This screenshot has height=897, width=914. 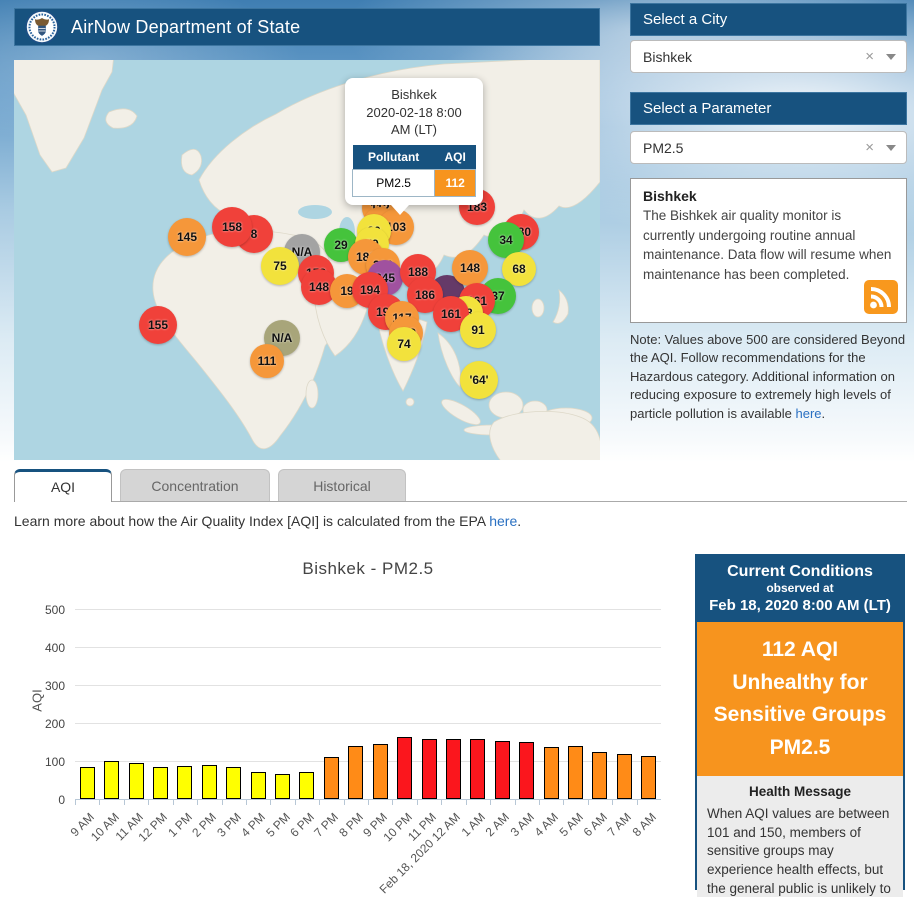 I want to click on info-box-title: Bishkek, so click(x=670, y=196).